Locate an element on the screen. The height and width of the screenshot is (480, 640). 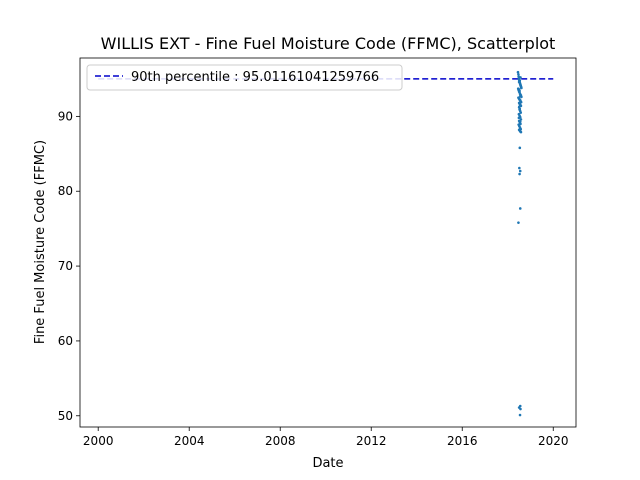
x-tick-label: 2020 is located at coordinates (553, 441).